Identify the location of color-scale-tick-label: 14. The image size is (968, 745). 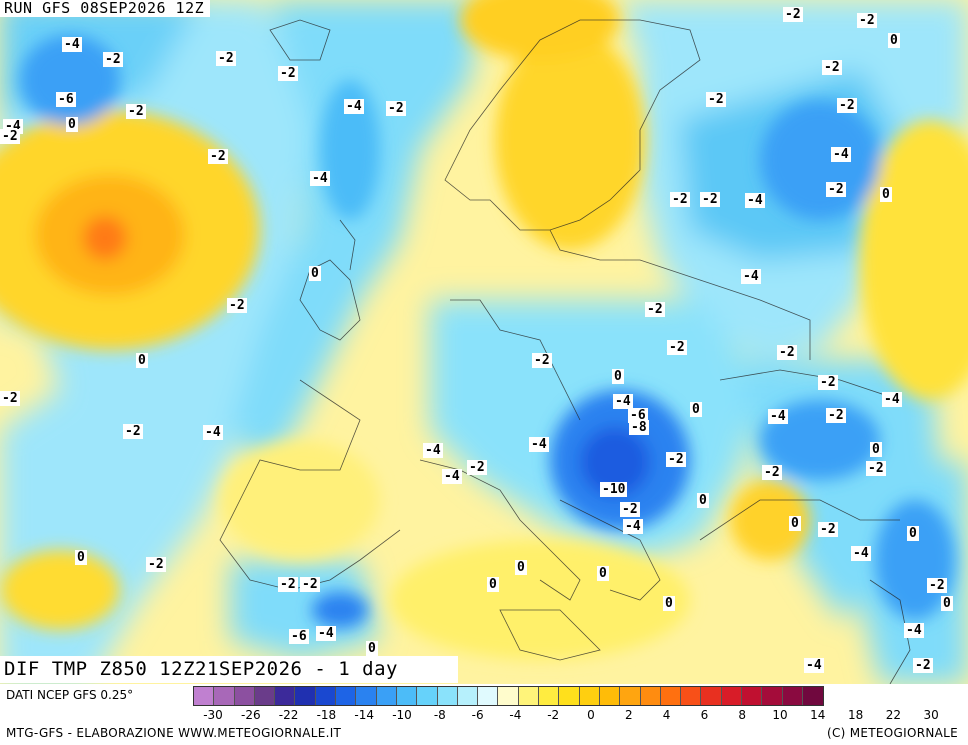
(818, 715).